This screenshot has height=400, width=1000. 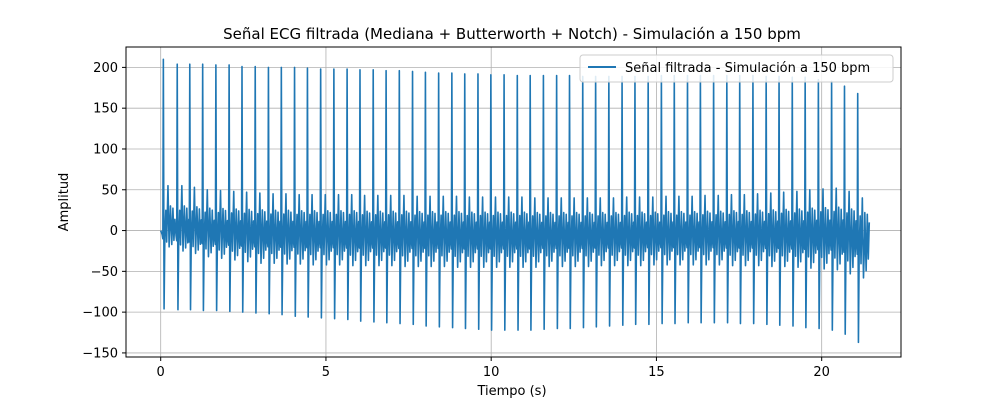 What do you see at coordinates (491, 372) in the screenshot?
I see `x-tick-label: 10` at bounding box center [491, 372].